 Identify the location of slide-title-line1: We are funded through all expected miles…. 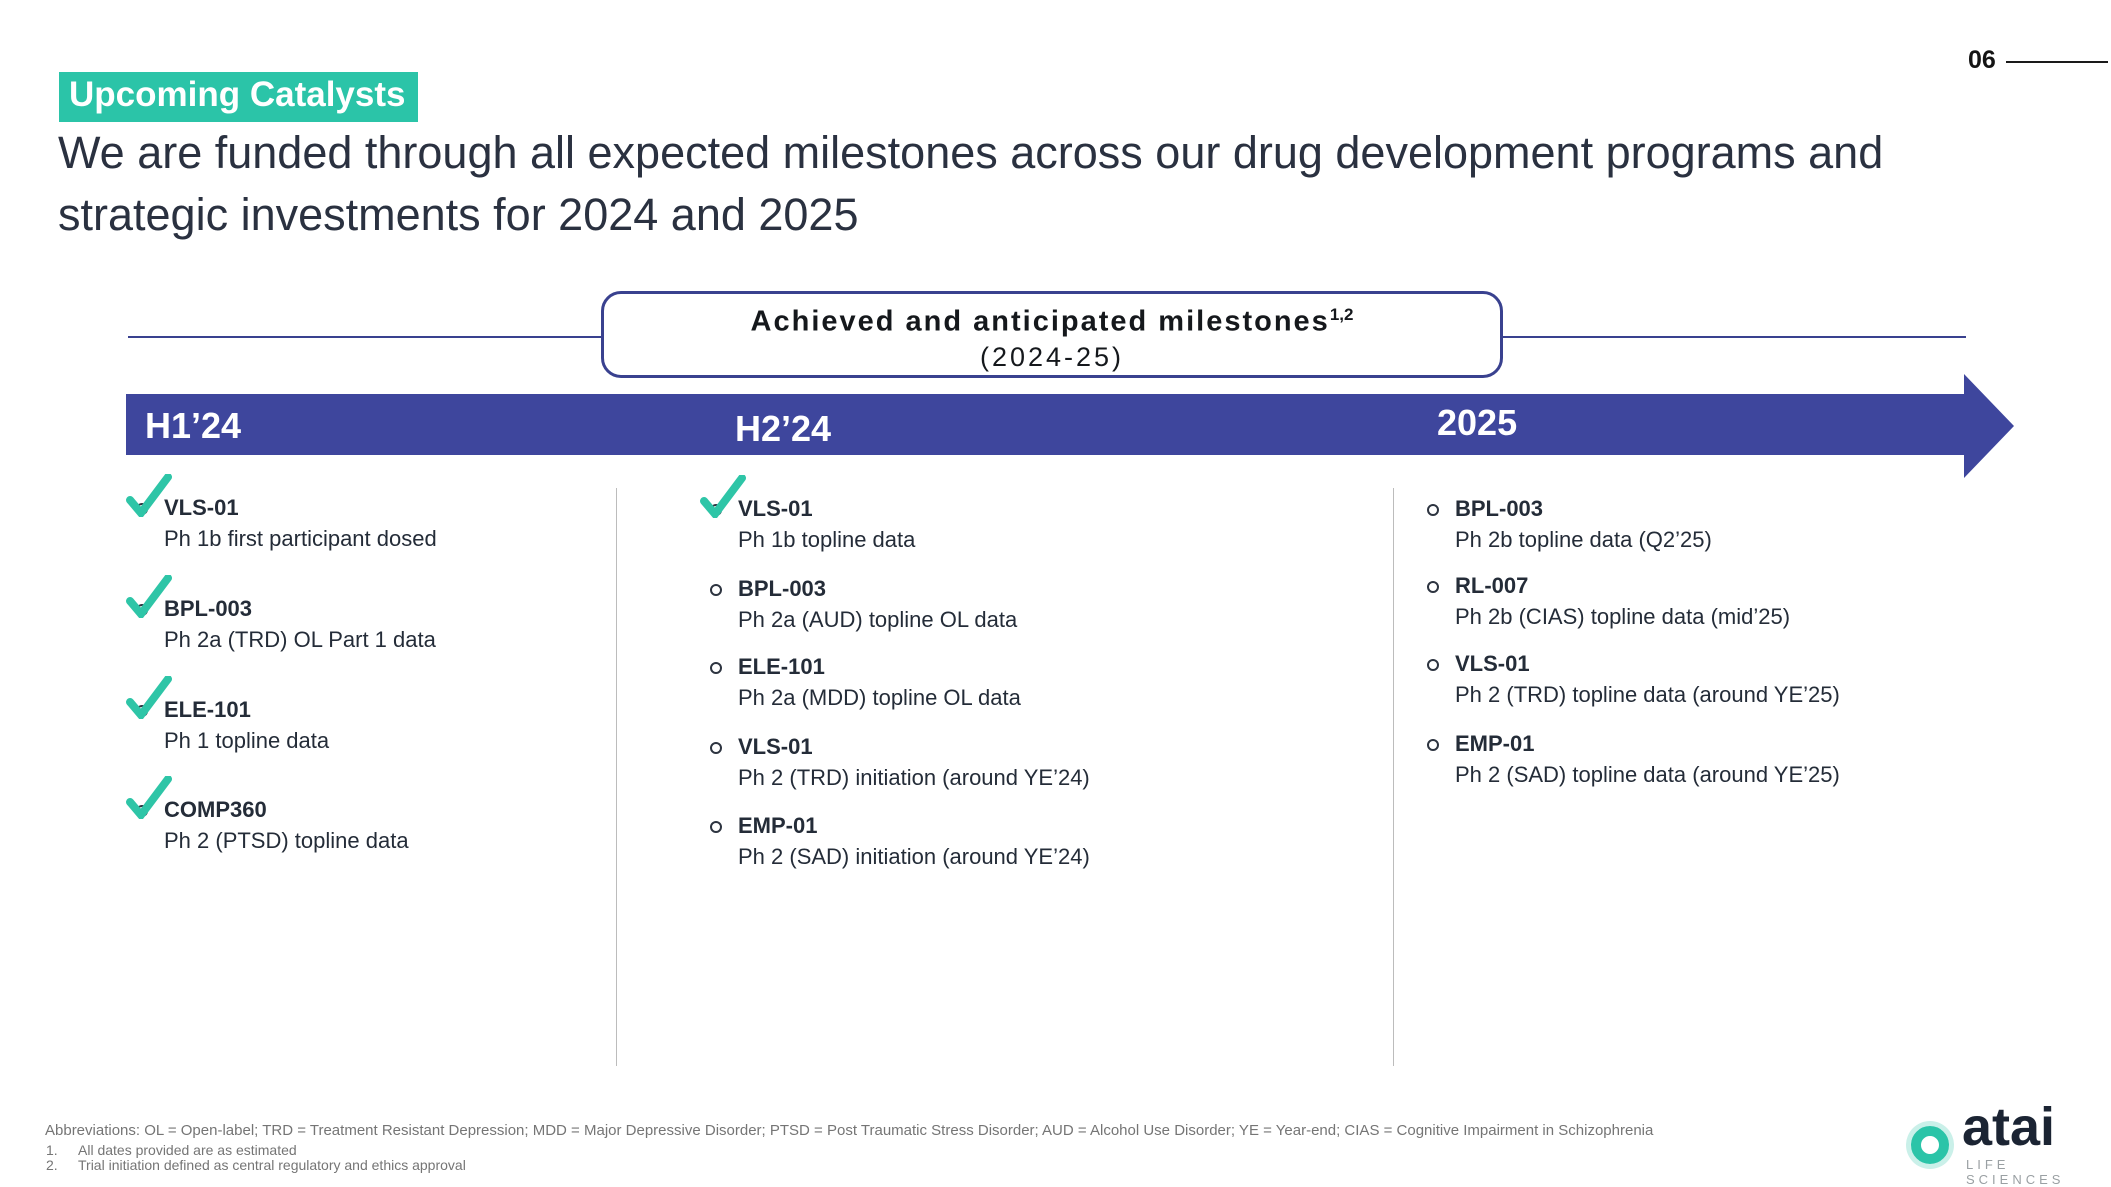
(971, 152).